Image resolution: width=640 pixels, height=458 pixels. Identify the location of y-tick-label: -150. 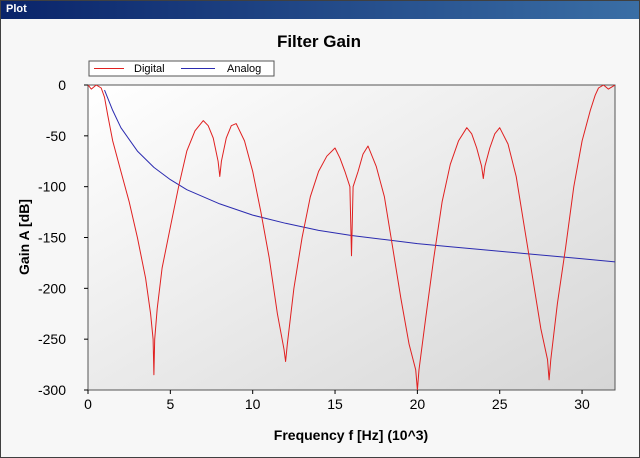
(52, 238).